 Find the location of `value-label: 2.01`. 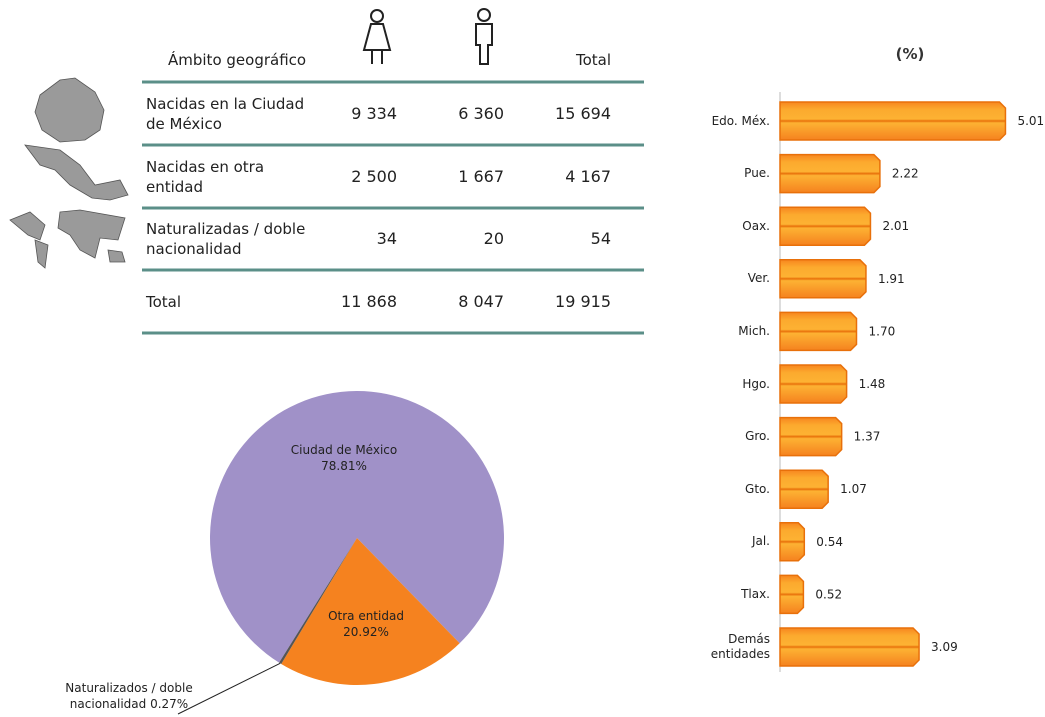

value-label: 2.01 is located at coordinates (895, 226).